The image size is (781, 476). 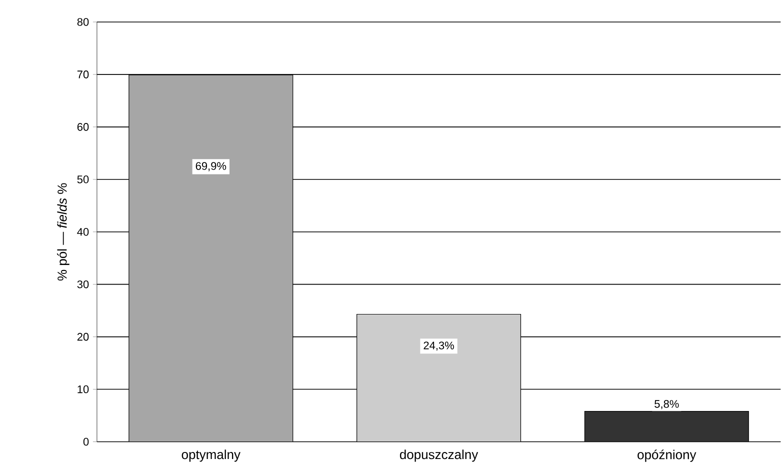 What do you see at coordinates (666, 405) in the screenshot?
I see `data-label: 5,8%` at bounding box center [666, 405].